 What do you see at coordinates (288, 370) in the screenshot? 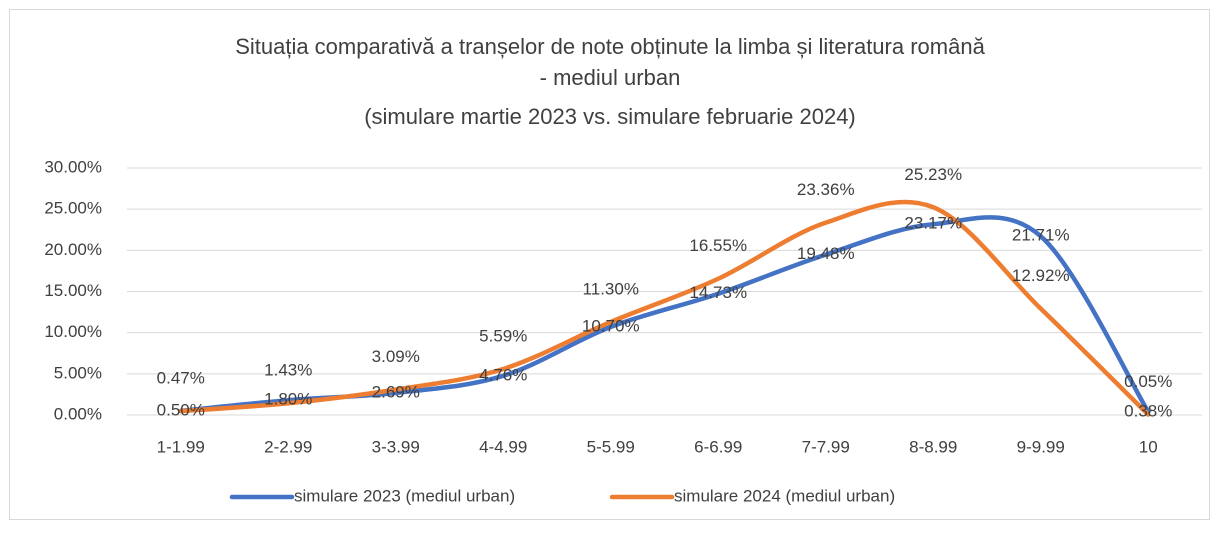
I see `data-label: 1.43%` at bounding box center [288, 370].